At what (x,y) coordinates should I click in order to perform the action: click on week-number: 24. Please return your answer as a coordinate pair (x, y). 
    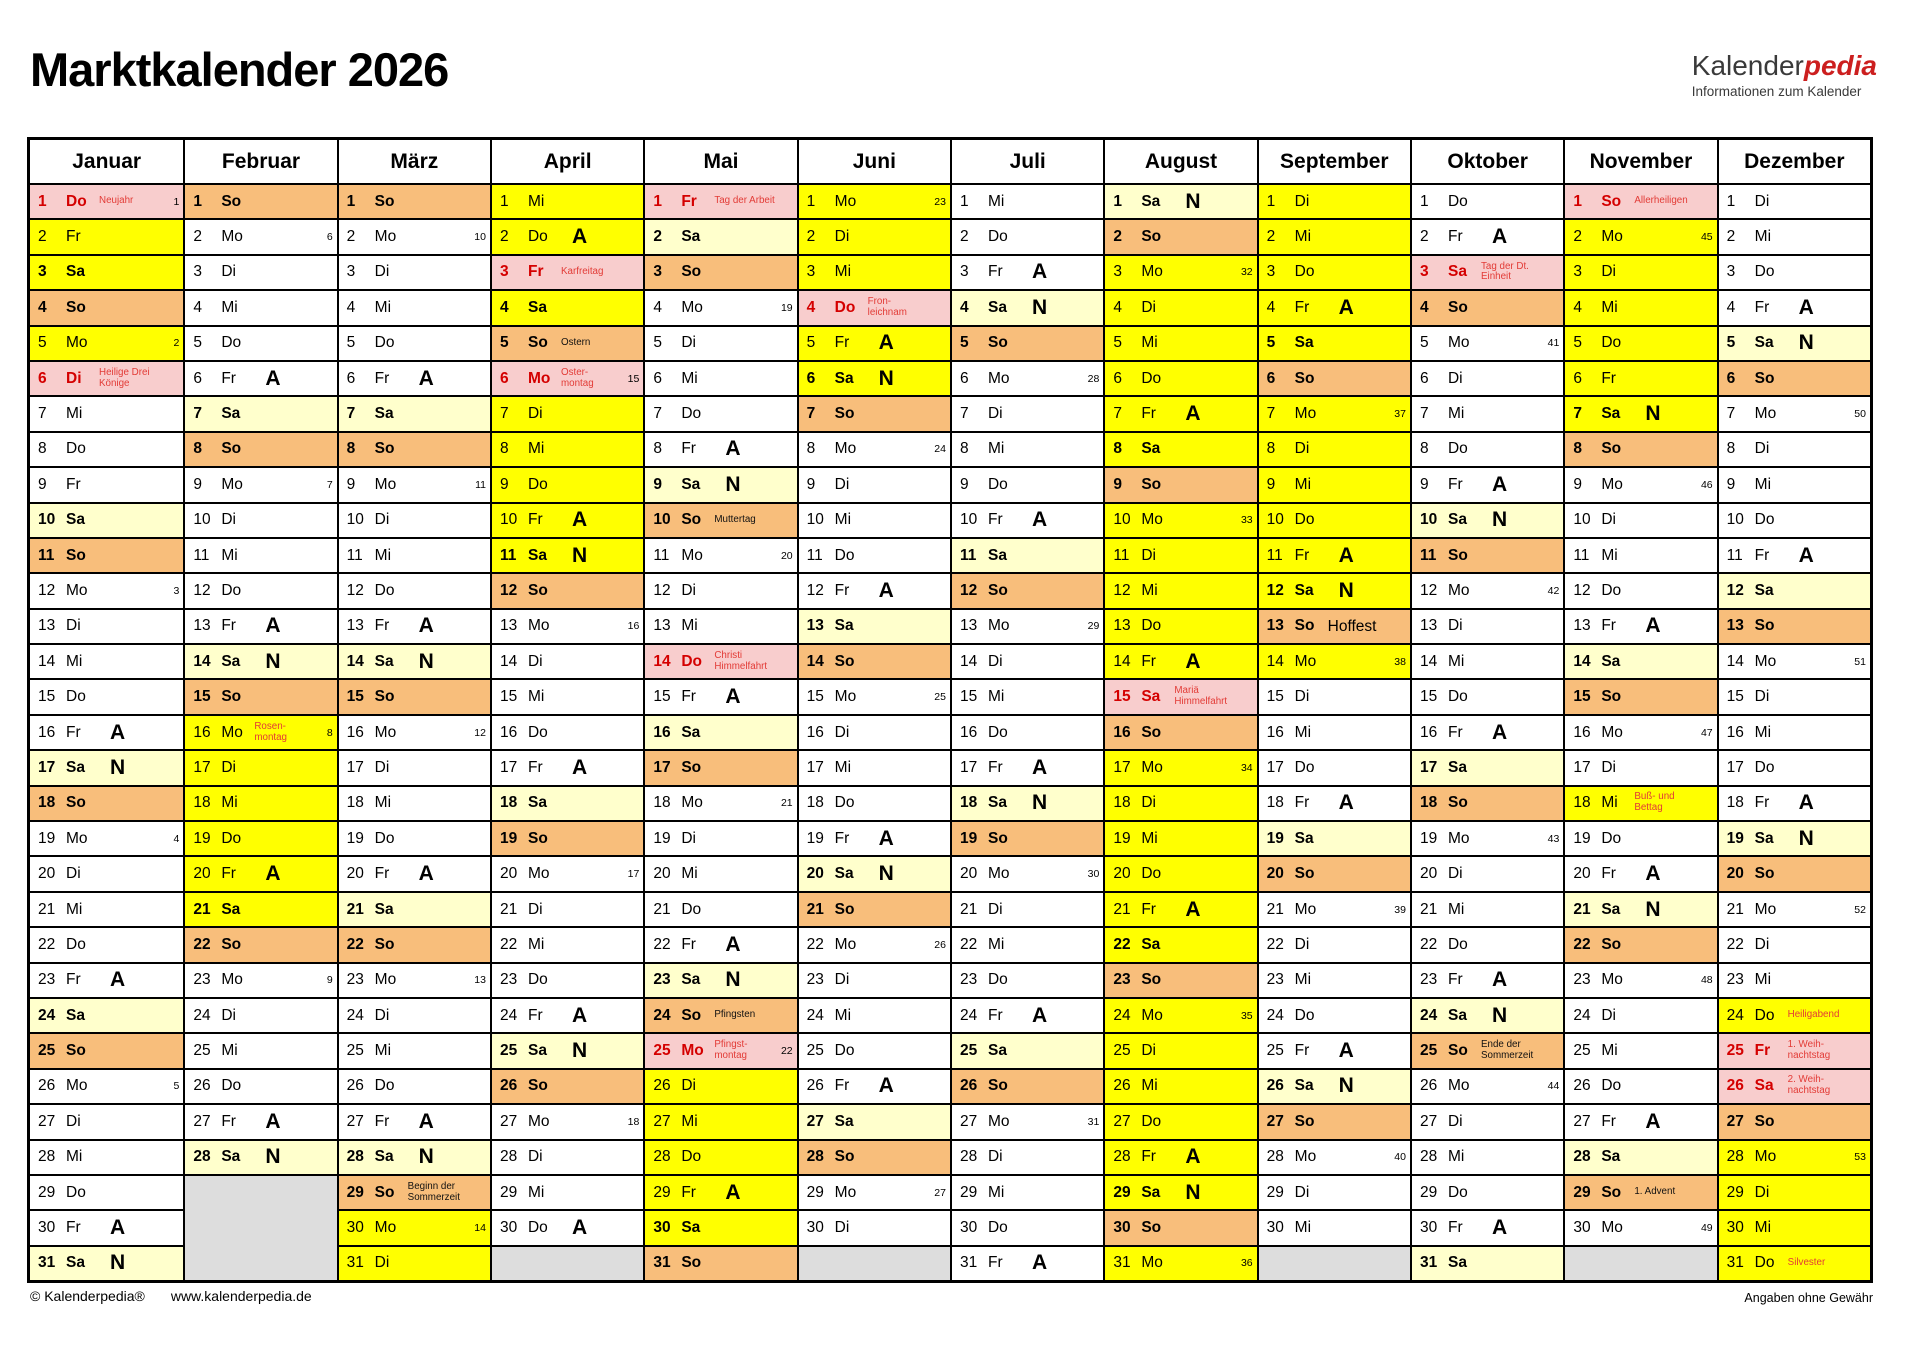
    Looking at the image, I should click on (940, 449).